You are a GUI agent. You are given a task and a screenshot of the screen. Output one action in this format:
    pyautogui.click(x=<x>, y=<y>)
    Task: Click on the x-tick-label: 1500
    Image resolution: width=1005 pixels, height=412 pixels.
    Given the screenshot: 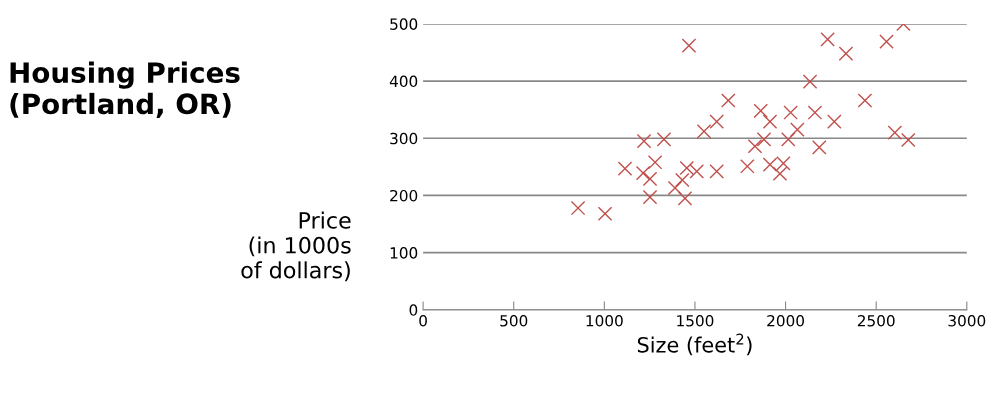 What is the action you would take?
    pyautogui.click(x=695, y=320)
    